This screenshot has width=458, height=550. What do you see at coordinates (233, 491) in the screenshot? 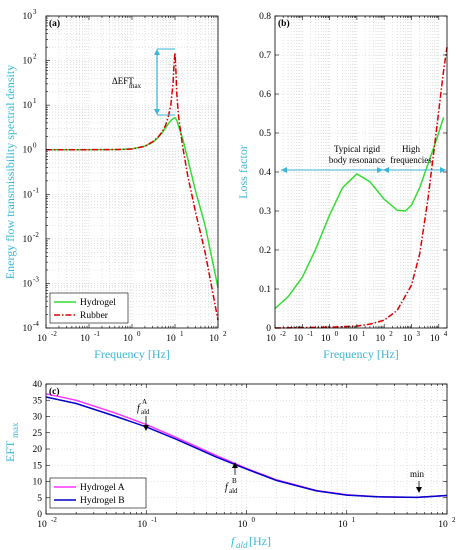
I see `annot-fB-sub: ald` at bounding box center [233, 491].